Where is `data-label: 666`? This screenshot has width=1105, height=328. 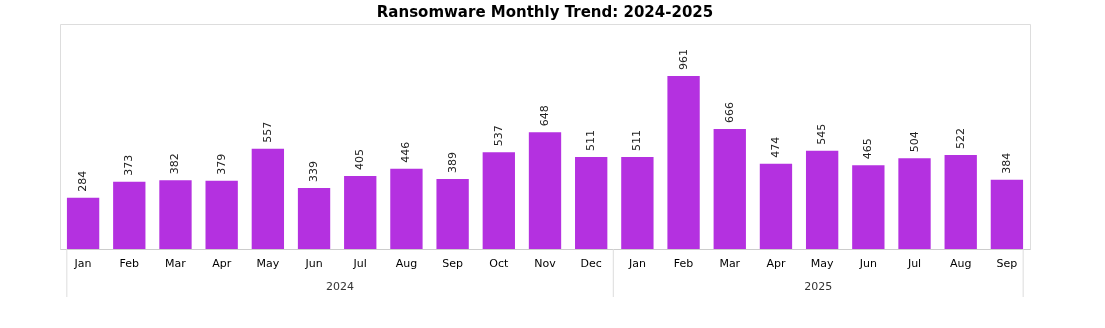 data-label: 666 is located at coordinates (729, 113).